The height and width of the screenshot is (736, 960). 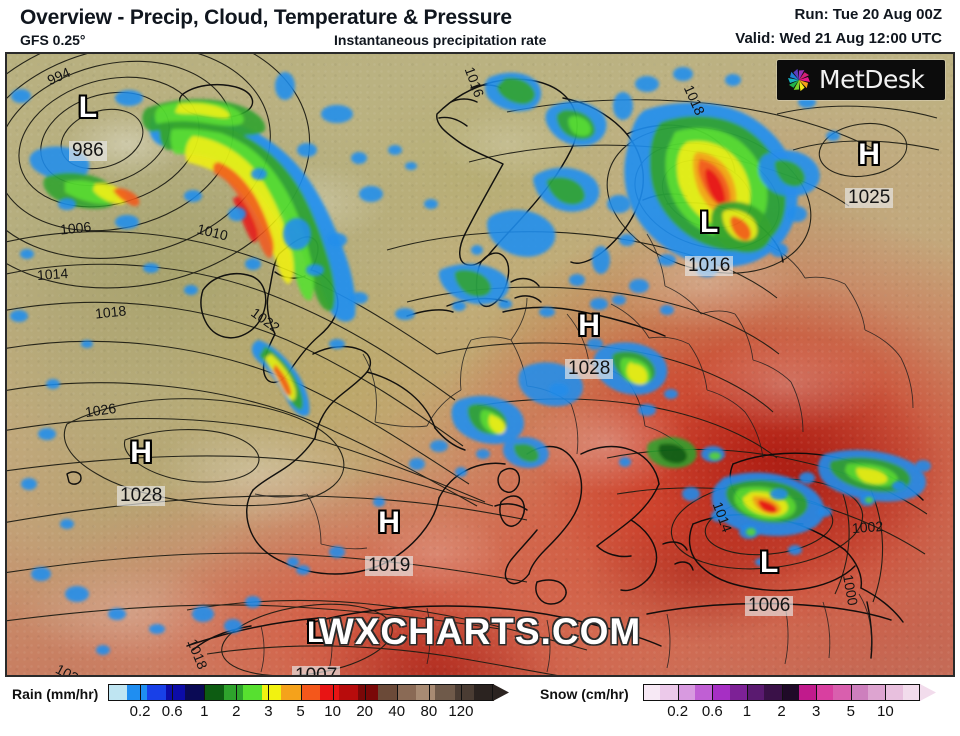 I want to click on pressure-value: 1025, so click(x=869, y=198).